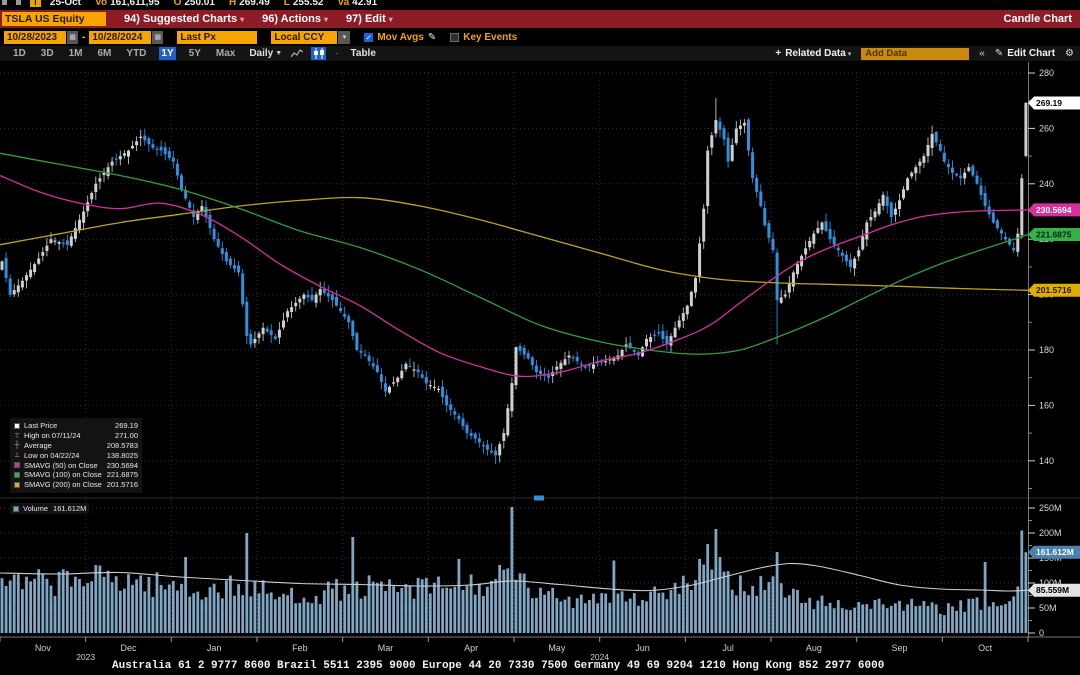 Image resolution: width=1080 pixels, height=675 pixels. Describe the element at coordinates (369, 19) in the screenshot. I see `menu-item-edit: 97) Edit ▾` at that location.